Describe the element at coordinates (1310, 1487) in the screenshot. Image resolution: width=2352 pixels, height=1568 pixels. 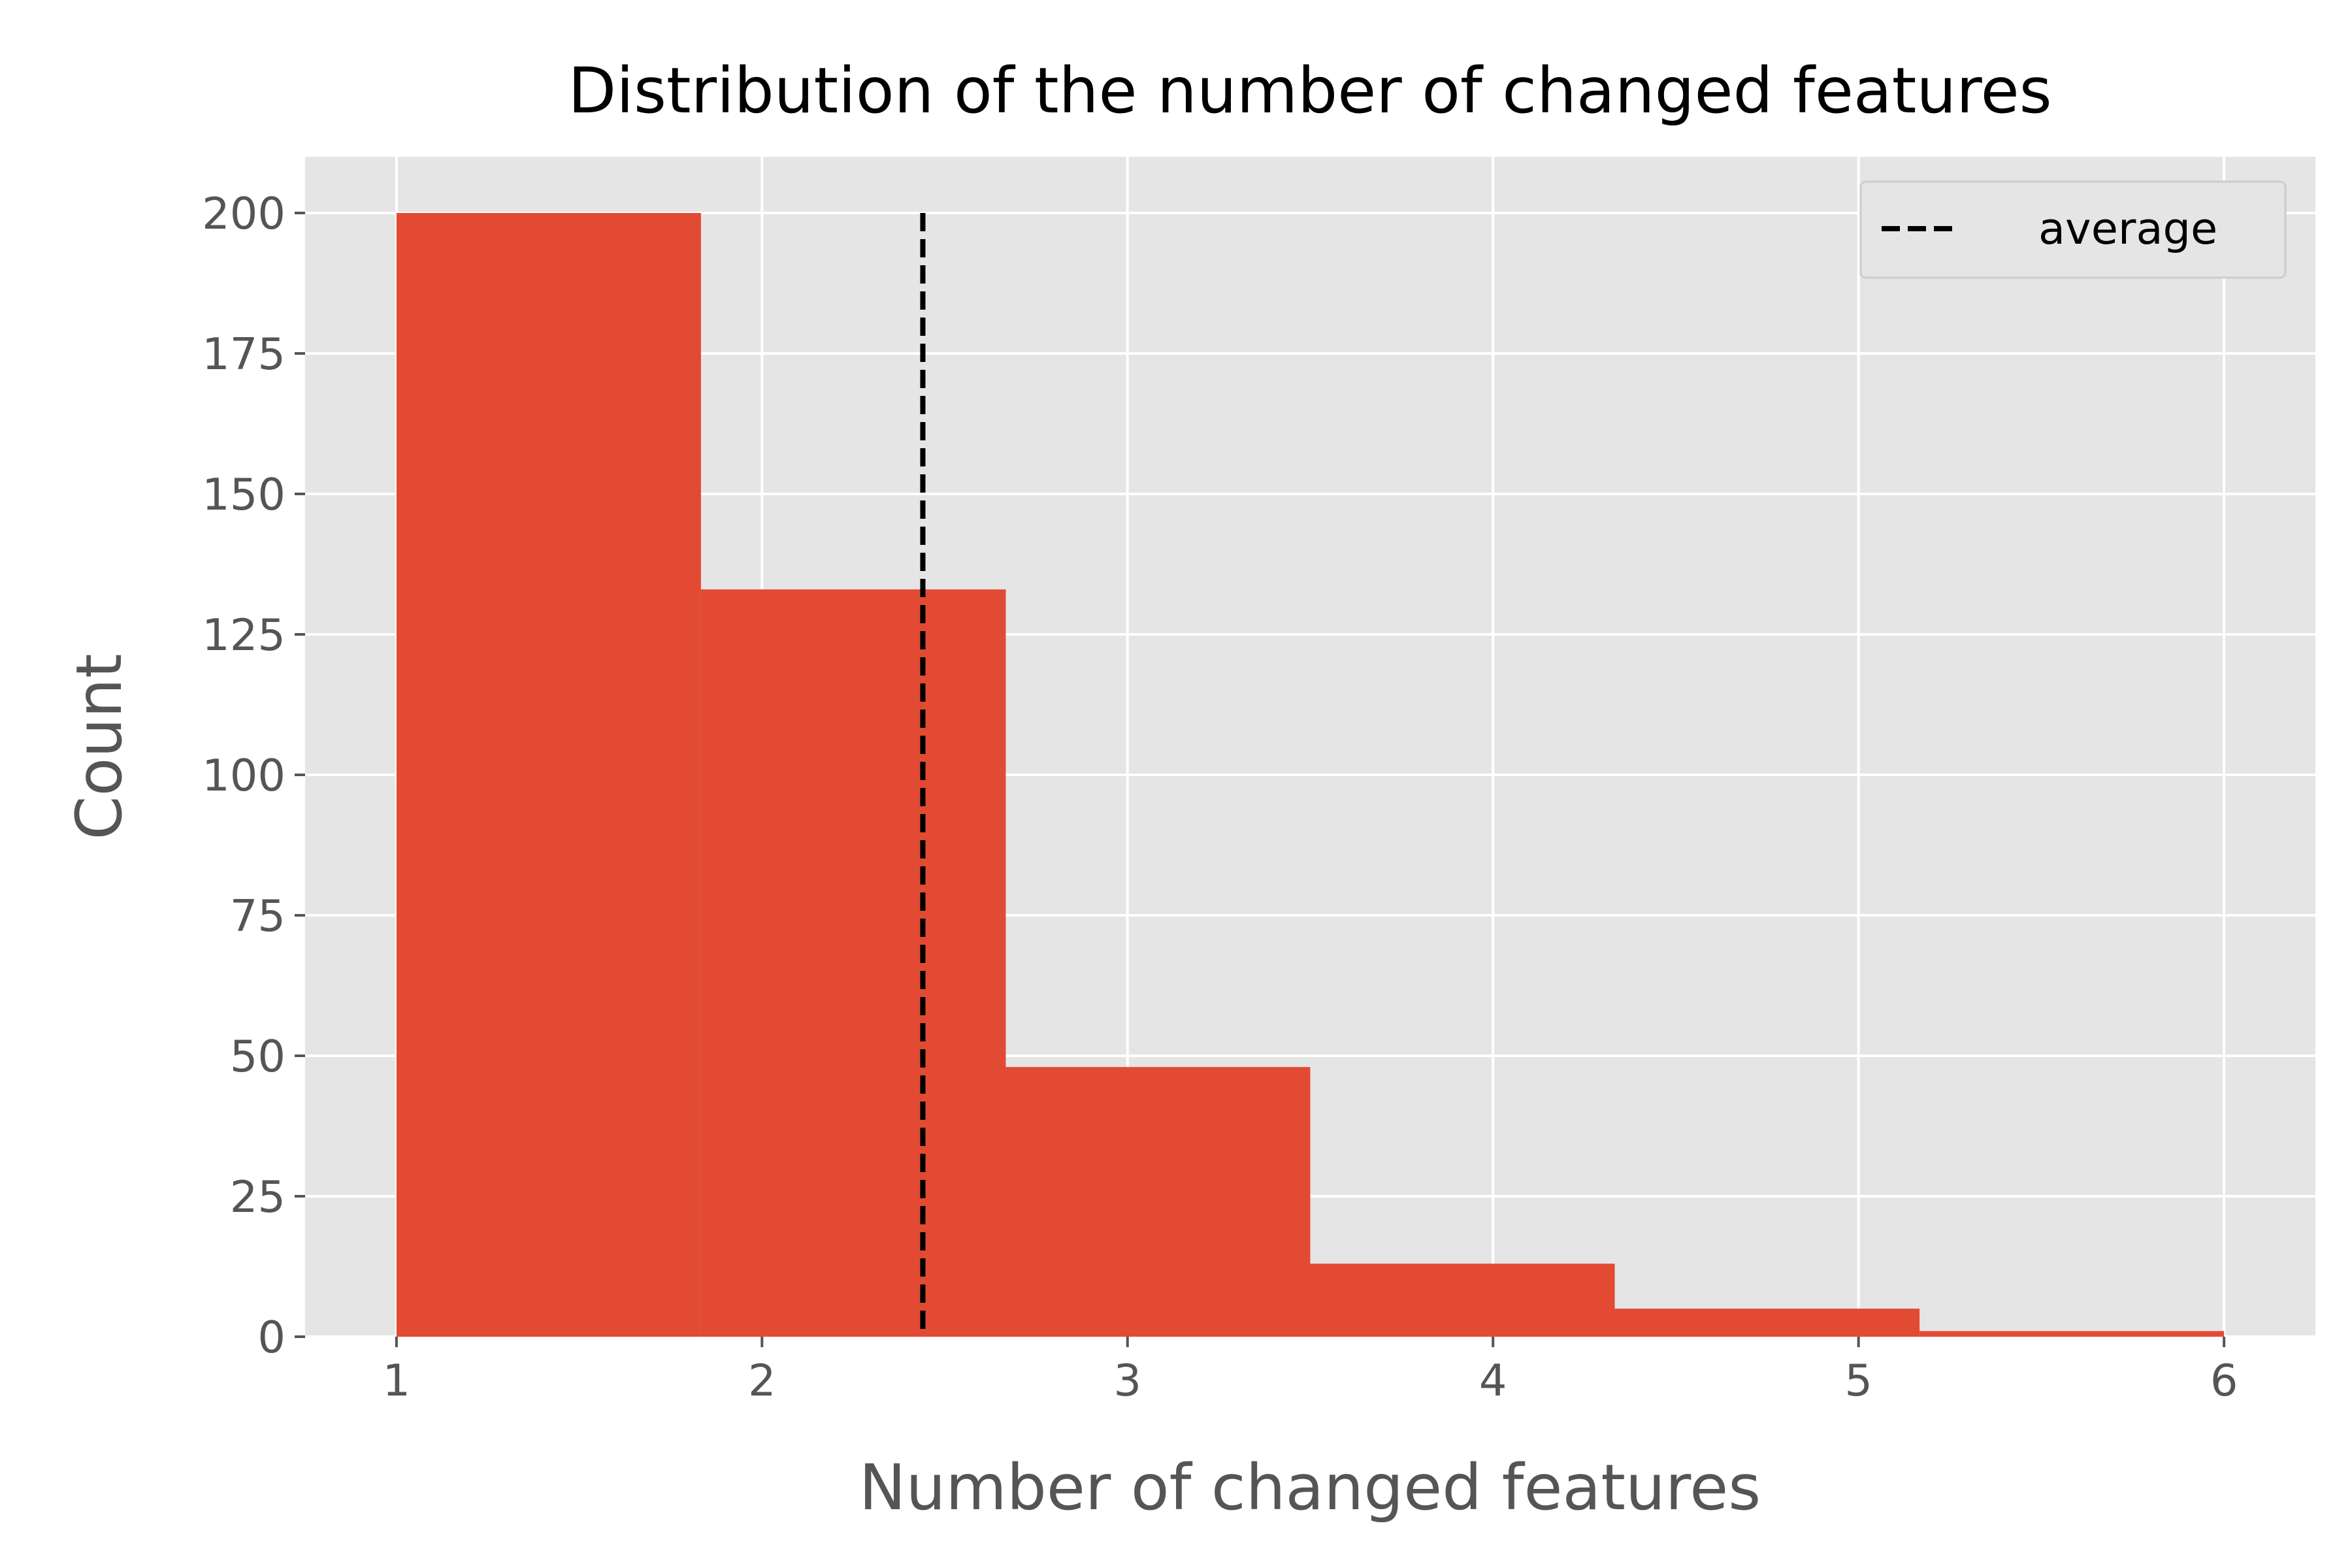
I see `x-axis-label: Number of changed features` at that location.